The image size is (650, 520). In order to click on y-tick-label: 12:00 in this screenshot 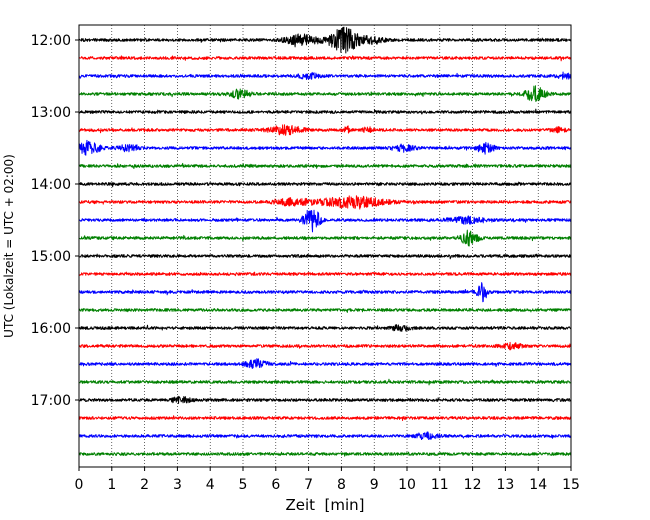, I will do `click(51, 41)`.